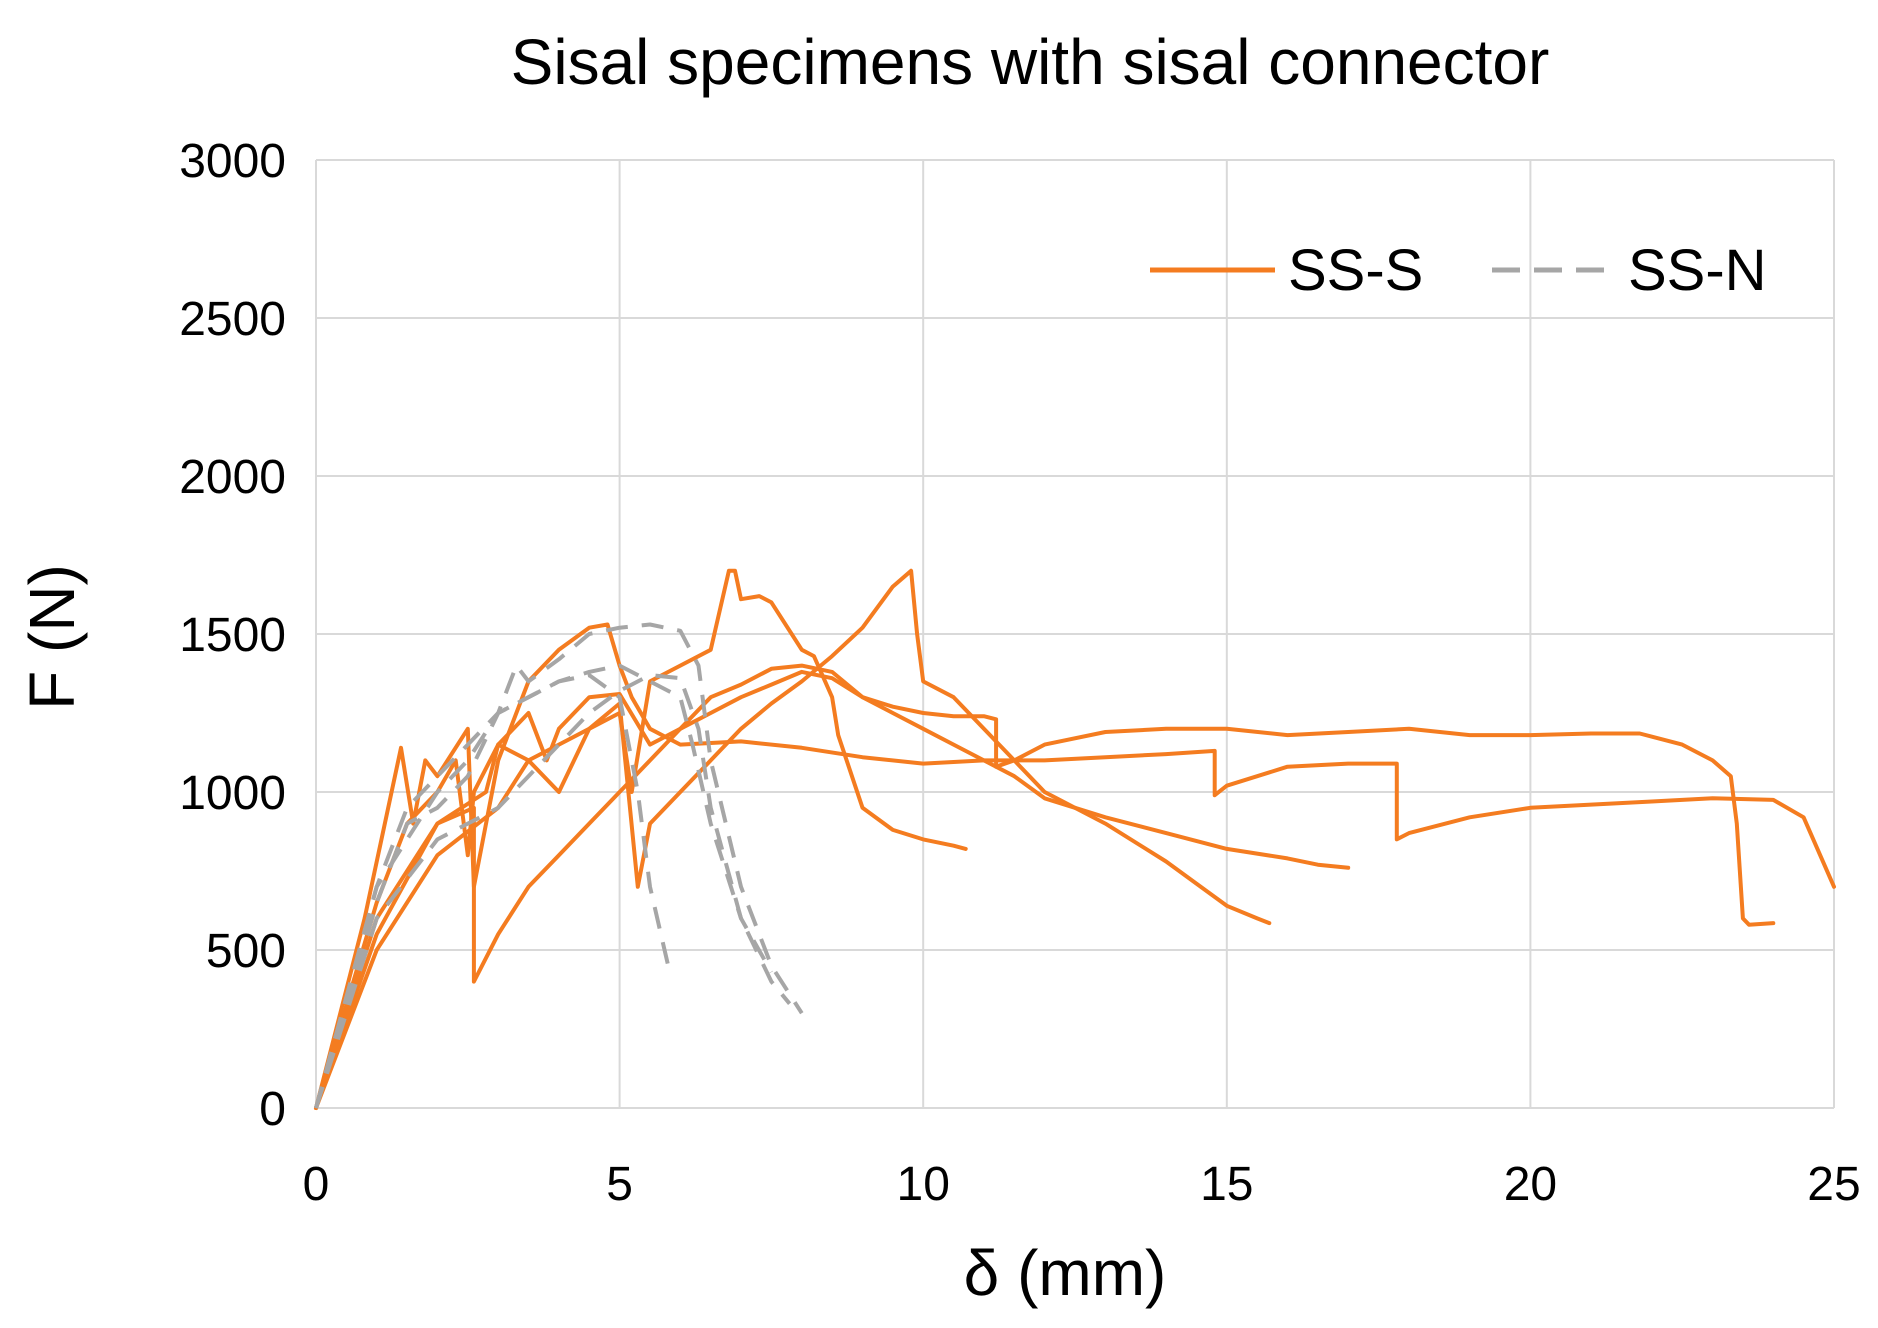  Describe the element at coordinates (1226, 1184) in the screenshot. I see `x-tick-label: 15` at that location.